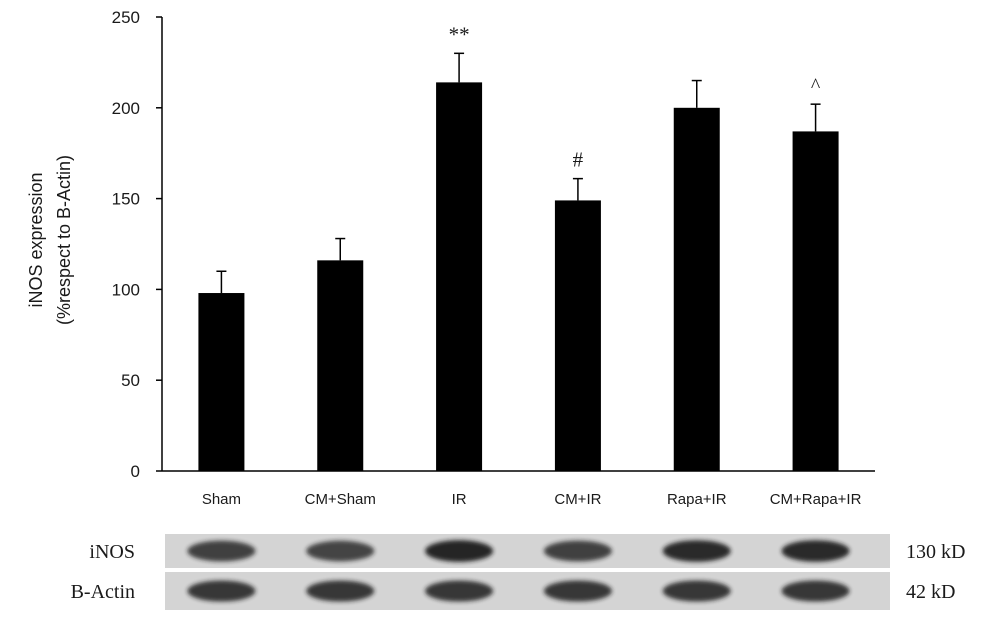 This screenshot has height=623, width=1000. I want to click on western-blot: iNOS 130 kD B-Actin 42 kD, so click(518, 572).